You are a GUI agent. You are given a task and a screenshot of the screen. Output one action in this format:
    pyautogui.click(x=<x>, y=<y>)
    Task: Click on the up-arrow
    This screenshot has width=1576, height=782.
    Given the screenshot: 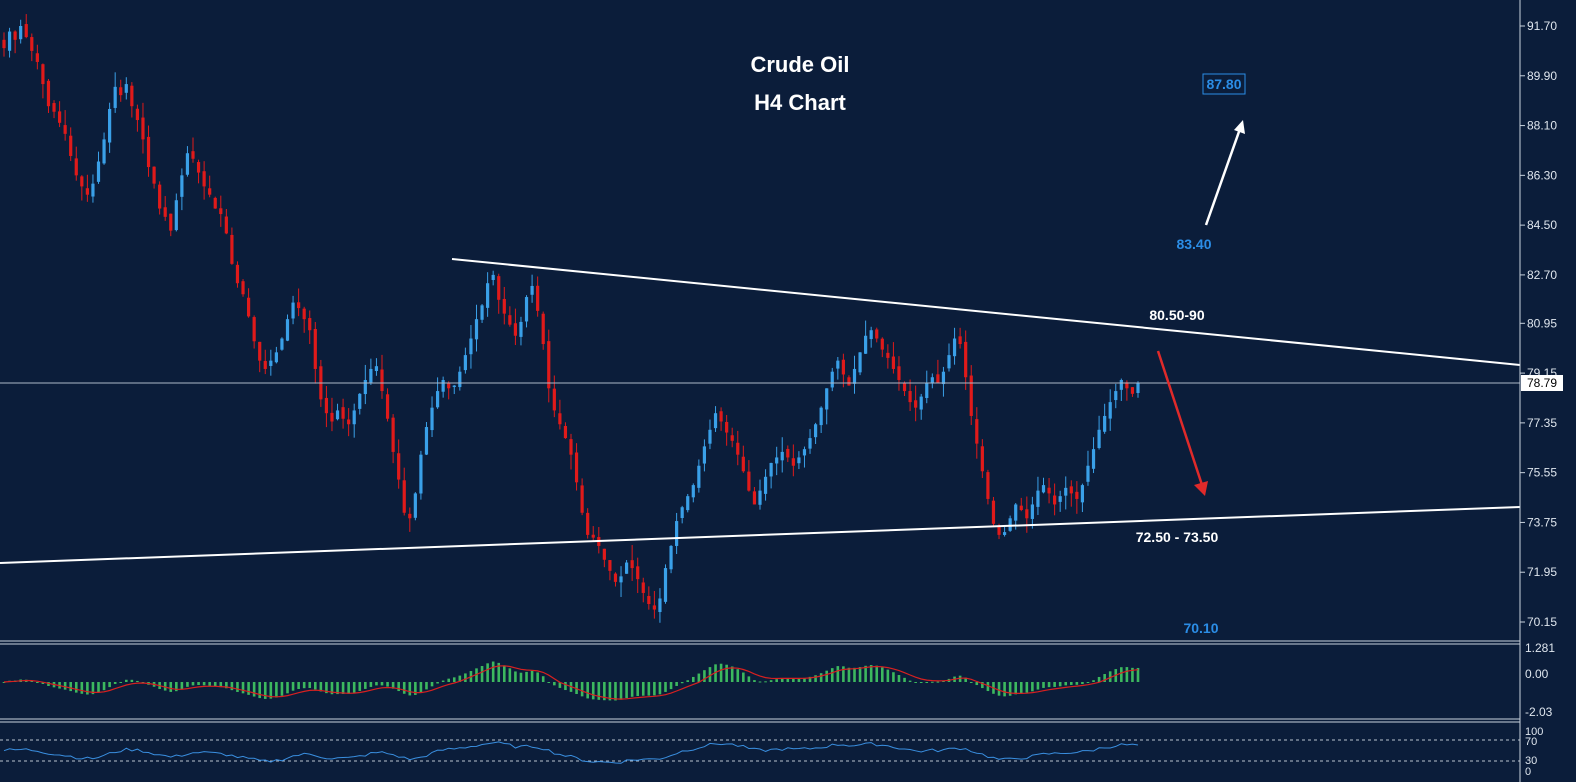 What is the action you would take?
    pyautogui.click(x=1223, y=175)
    